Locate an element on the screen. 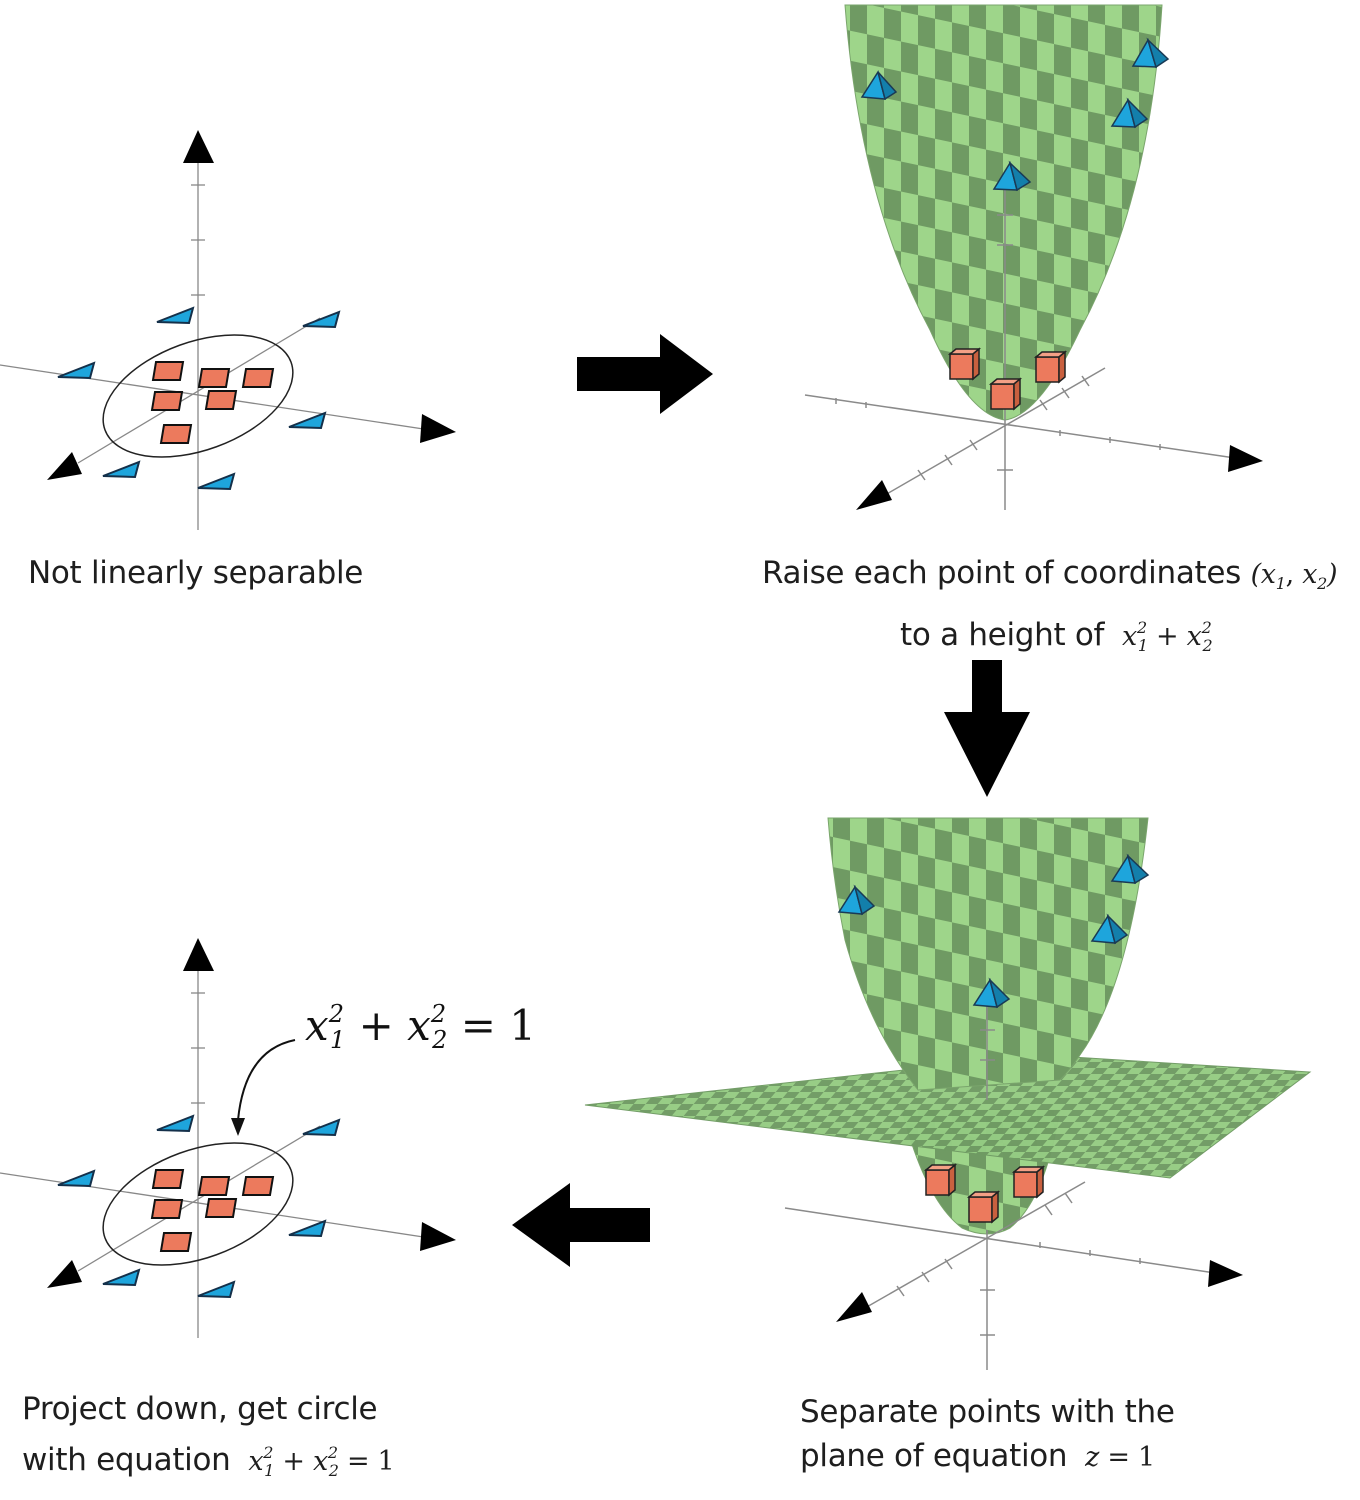  axes-3d is located at coordinates (1020, 345).